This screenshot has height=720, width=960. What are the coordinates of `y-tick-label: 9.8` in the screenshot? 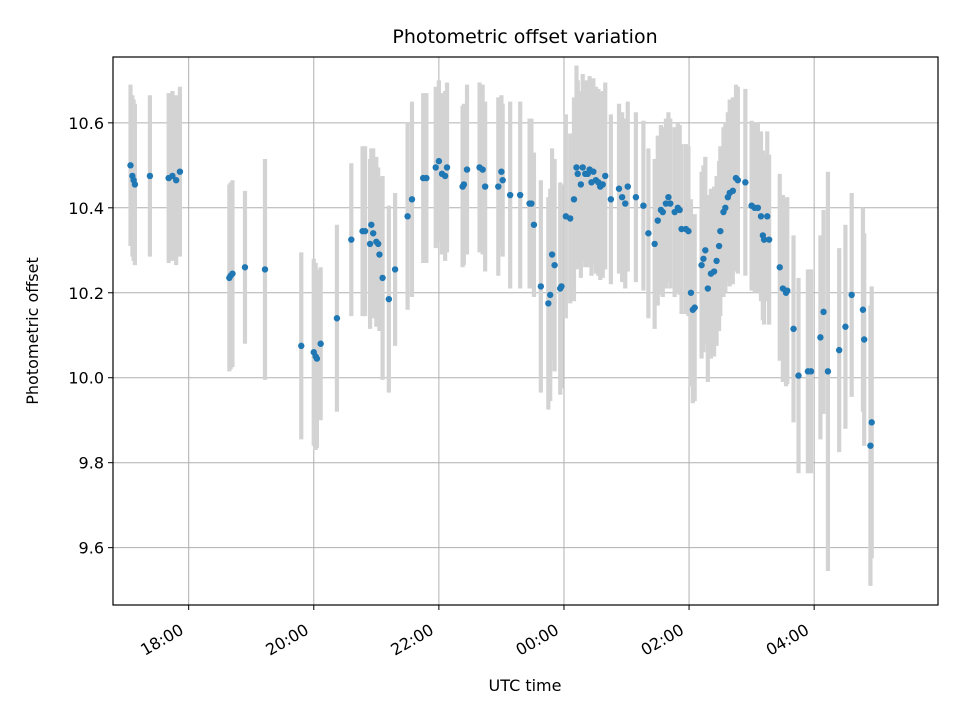 It's located at (91, 463).